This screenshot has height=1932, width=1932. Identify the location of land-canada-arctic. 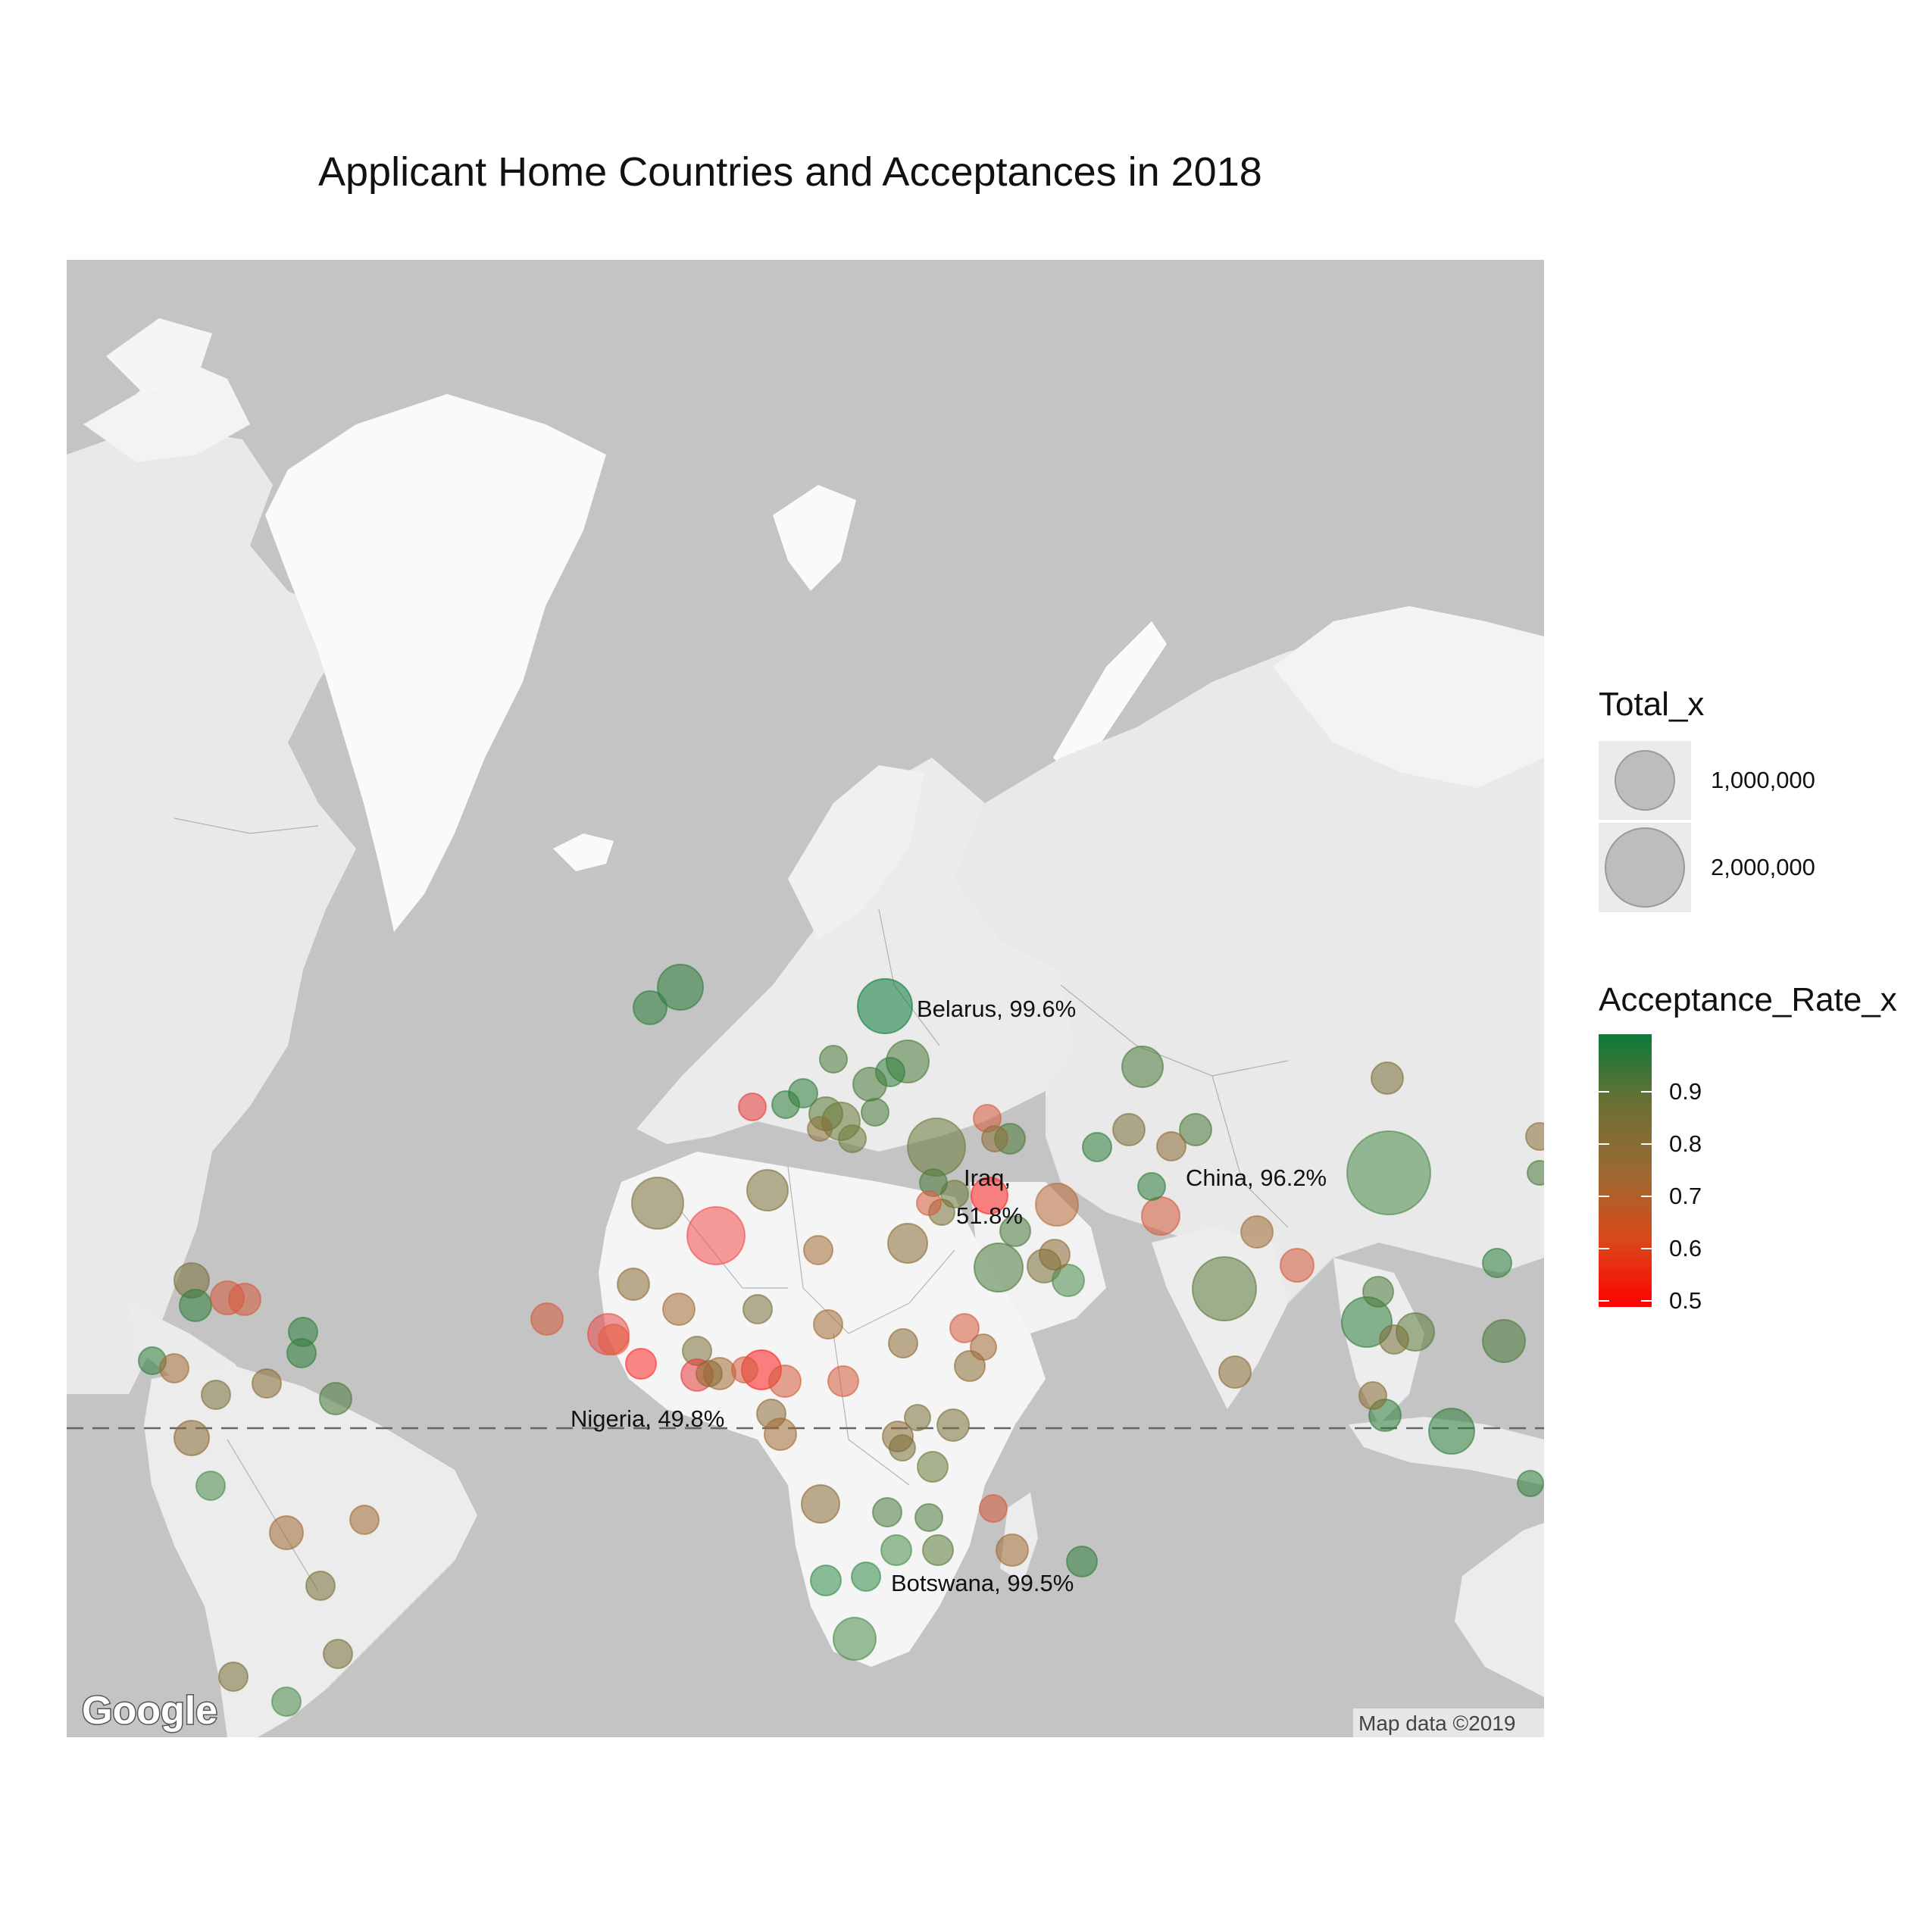
(166, 409).